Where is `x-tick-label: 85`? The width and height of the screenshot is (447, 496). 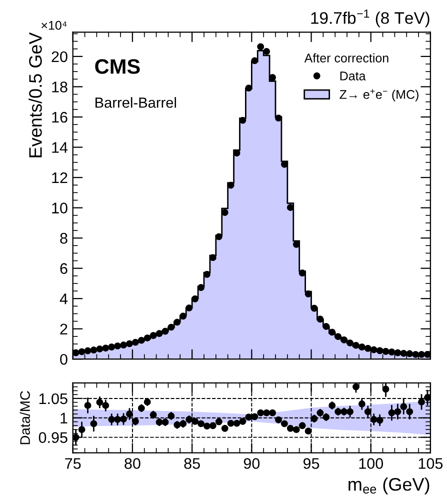 x-tick-label: 85 is located at coordinates (192, 463).